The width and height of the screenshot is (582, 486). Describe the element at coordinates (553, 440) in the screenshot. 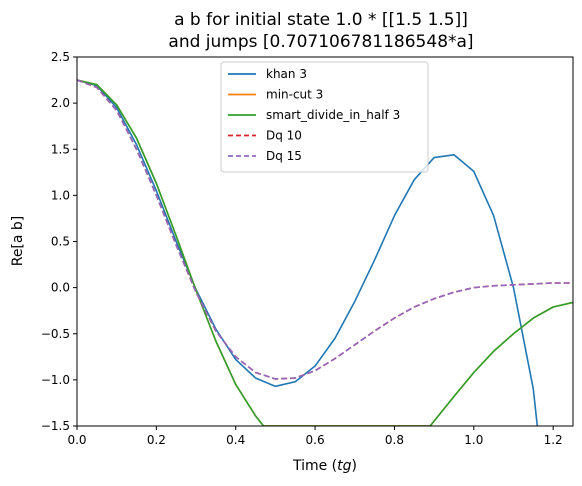

I see `x-tick-label: 1.2` at that location.